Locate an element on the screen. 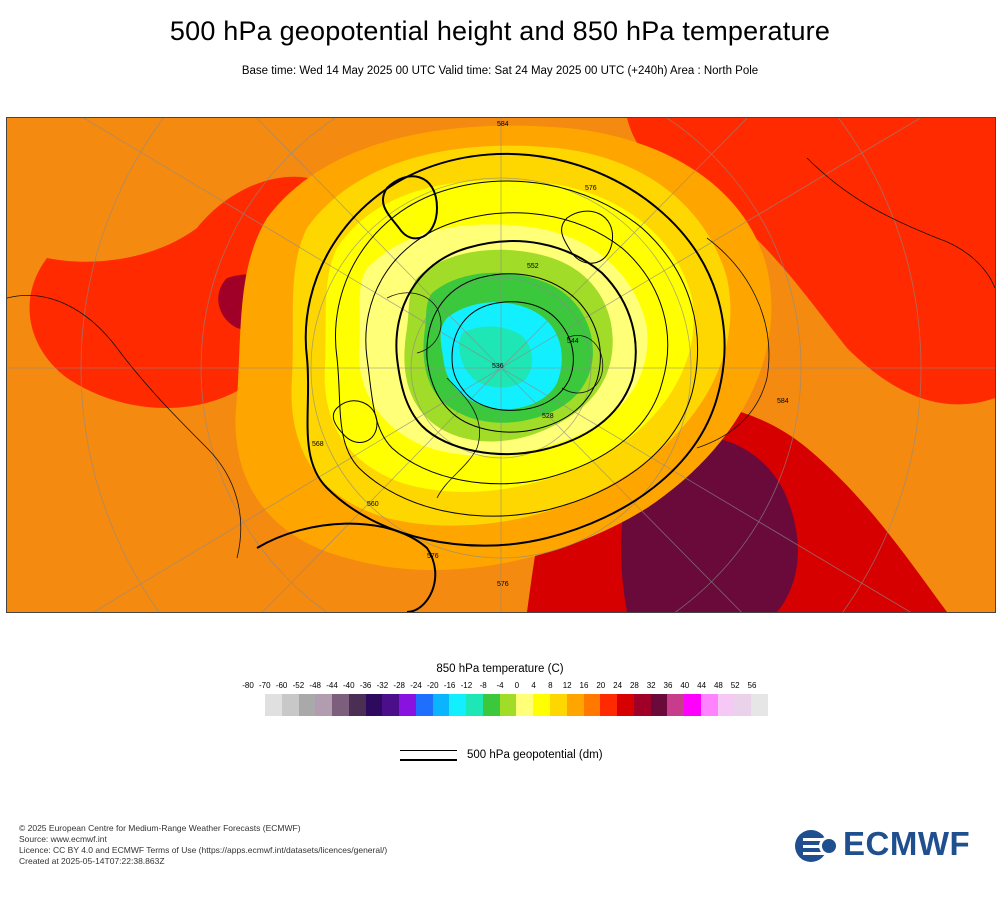 The height and width of the screenshot is (900, 1000). colorbar-tick-label: -36 is located at coordinates (365, 685).